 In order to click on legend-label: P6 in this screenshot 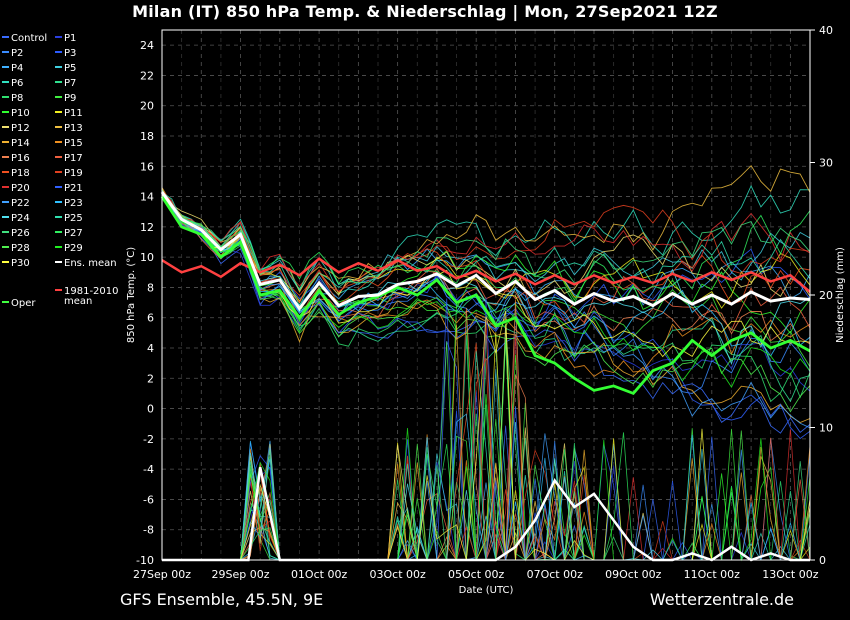, I will do `click(17, 83)`.